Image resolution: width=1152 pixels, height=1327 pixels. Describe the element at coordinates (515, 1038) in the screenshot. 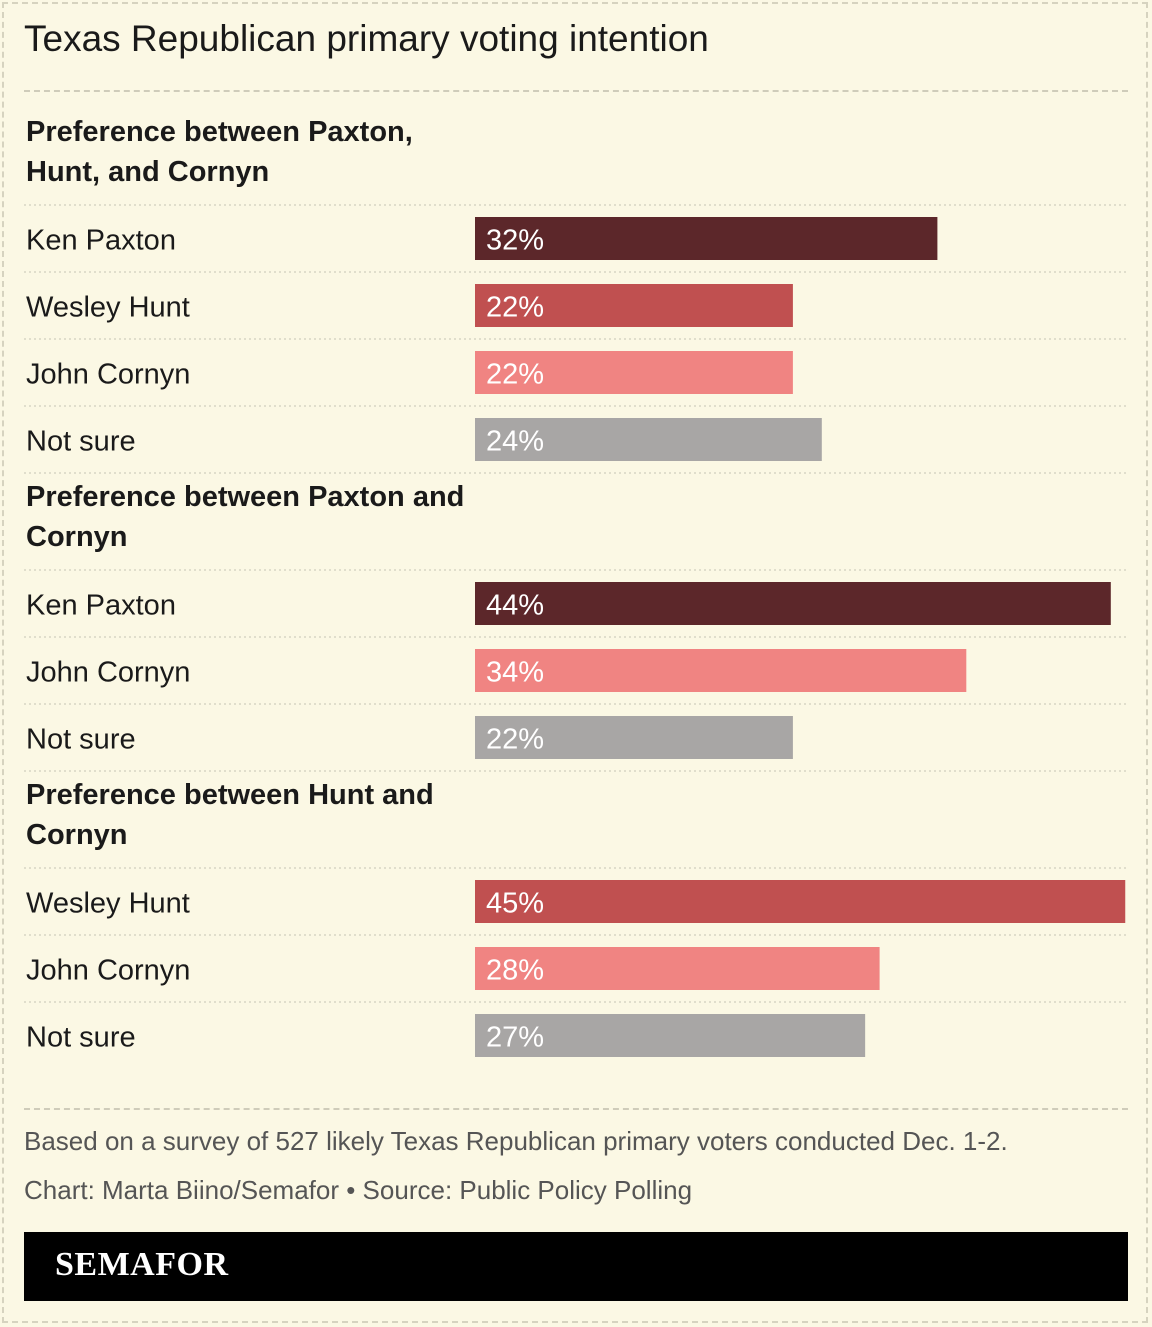

I see `data-label: 27%` at that location.